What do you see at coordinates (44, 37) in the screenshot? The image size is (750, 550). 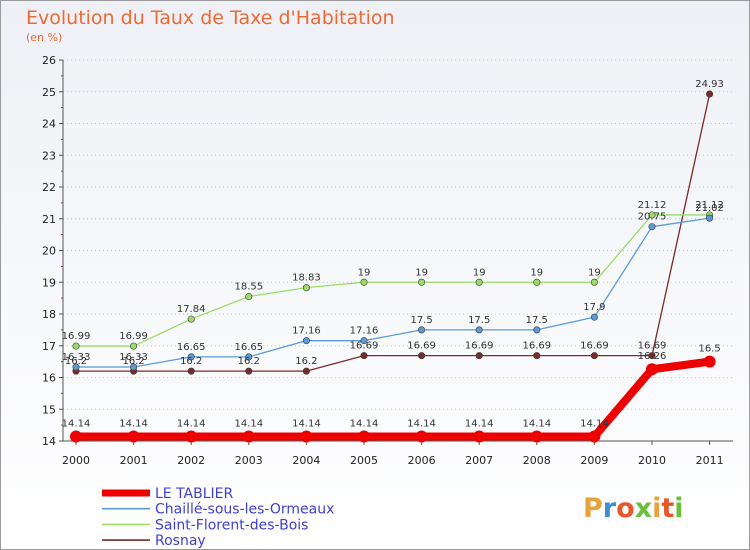 I see `chart-unit: (en %)` at bounding box center [44, 37].